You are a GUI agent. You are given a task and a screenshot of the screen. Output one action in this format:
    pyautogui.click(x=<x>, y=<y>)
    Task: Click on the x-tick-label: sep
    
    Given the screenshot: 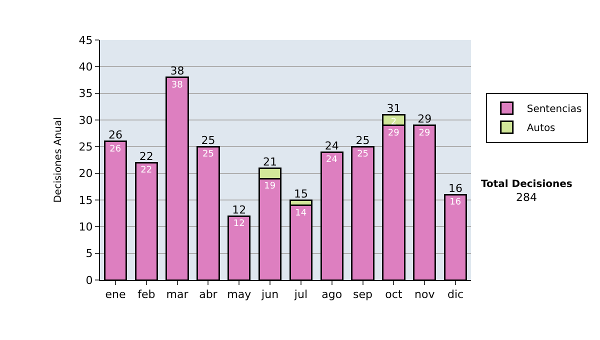 What is the action you would take?
    pyautogui.click(x=363, y=295)
    